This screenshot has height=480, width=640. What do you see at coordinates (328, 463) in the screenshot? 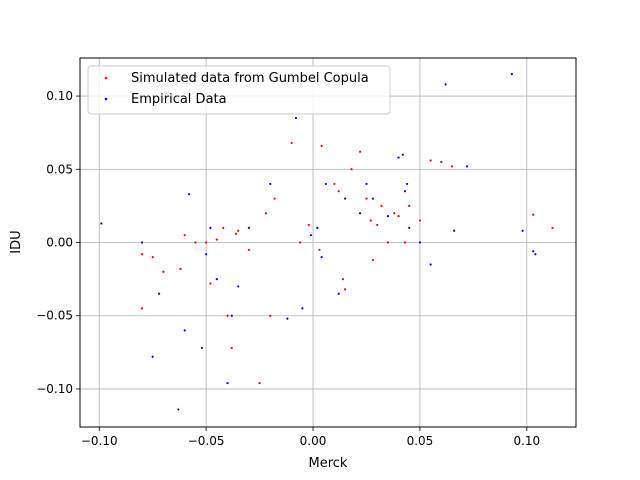
I see `x-axis-label: Merck` at bounding box center [328, 463].